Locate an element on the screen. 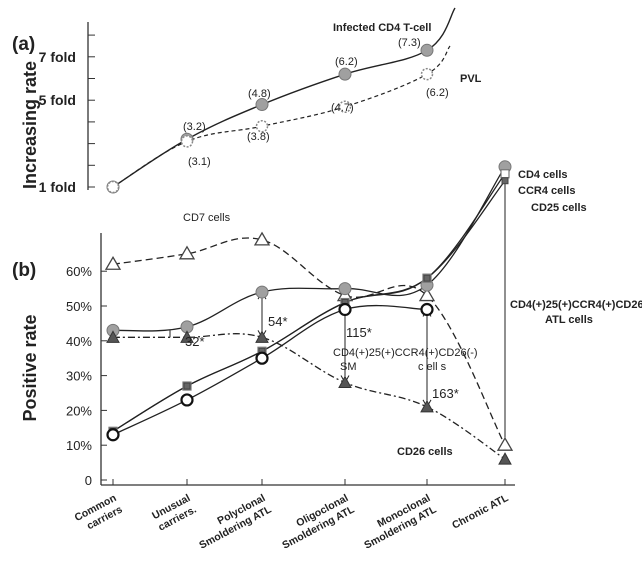 The width and height of the screenshot is (642, 584). x-label-group: Chronic ATL is located at coordinates (480, 512).